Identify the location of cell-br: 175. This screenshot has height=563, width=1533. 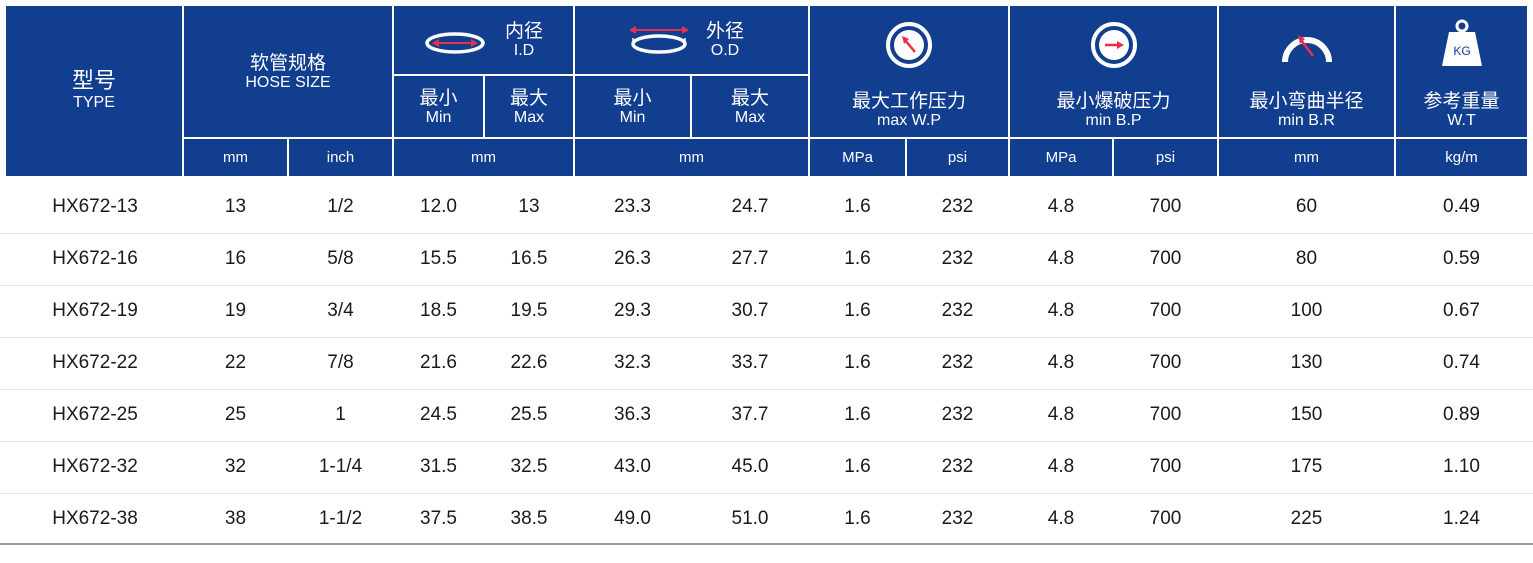
(1306, 466).